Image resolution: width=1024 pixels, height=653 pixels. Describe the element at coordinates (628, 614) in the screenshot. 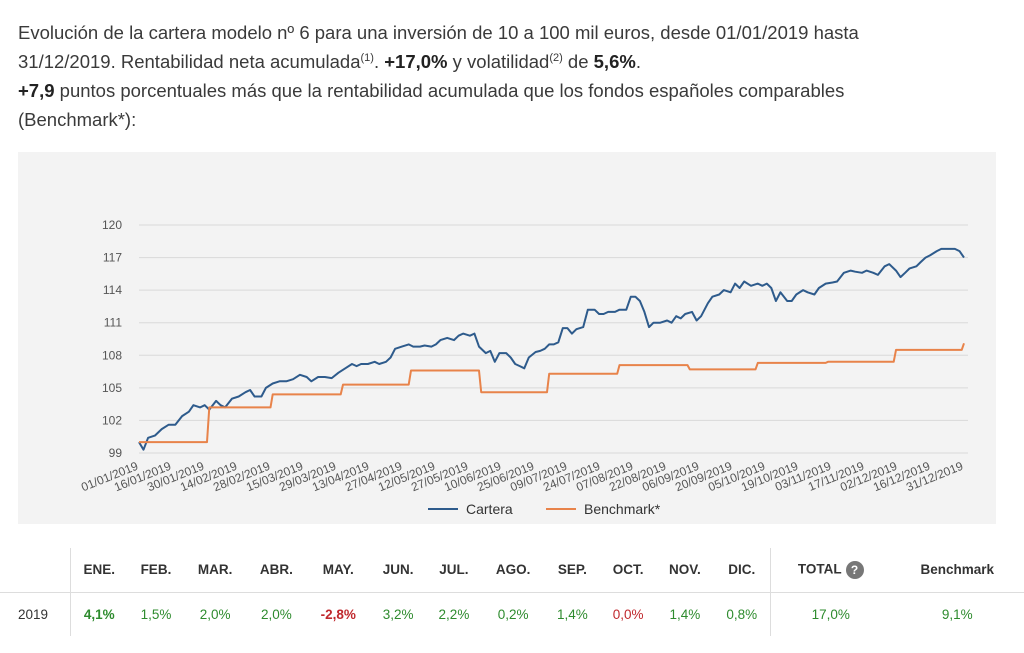

I see `month-return-cell: 0,0%` at that location.